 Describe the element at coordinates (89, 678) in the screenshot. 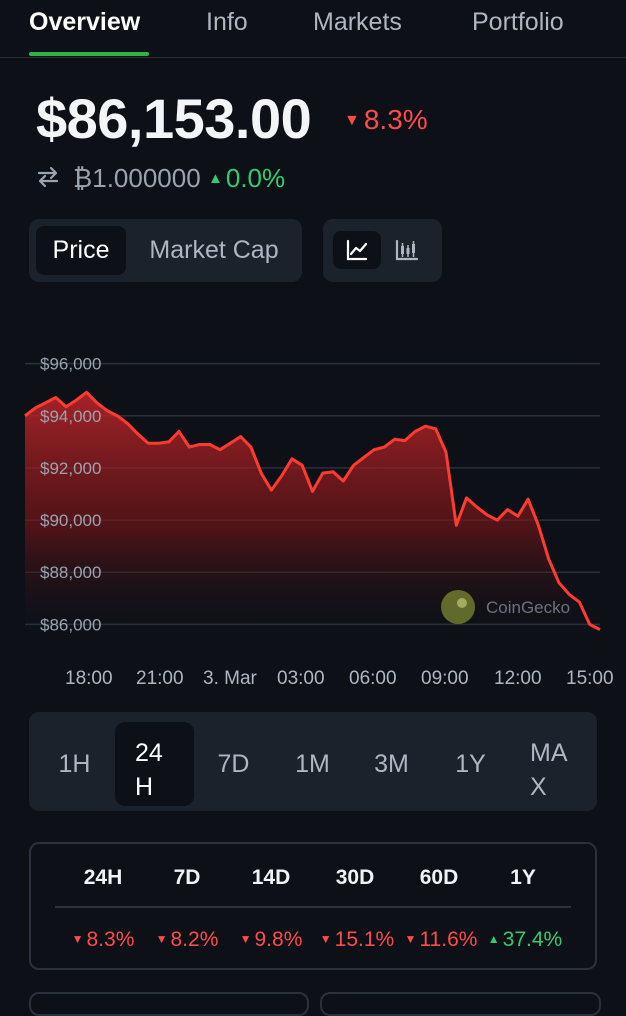

I see `x-tick-label: 18:00` at that location.